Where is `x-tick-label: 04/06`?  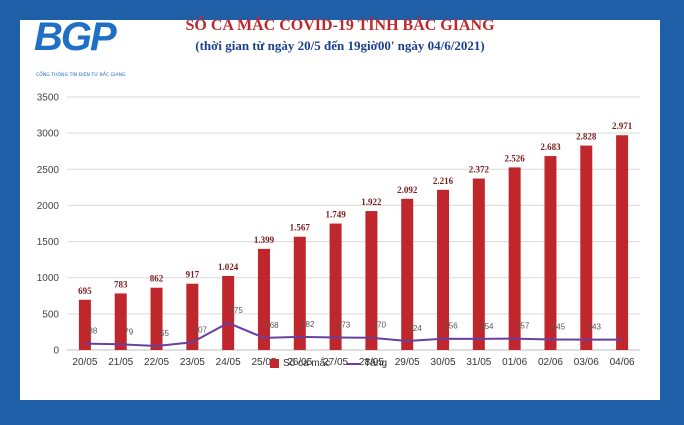
x-tick-label: 04/06 is located at coordinates (622, 362).